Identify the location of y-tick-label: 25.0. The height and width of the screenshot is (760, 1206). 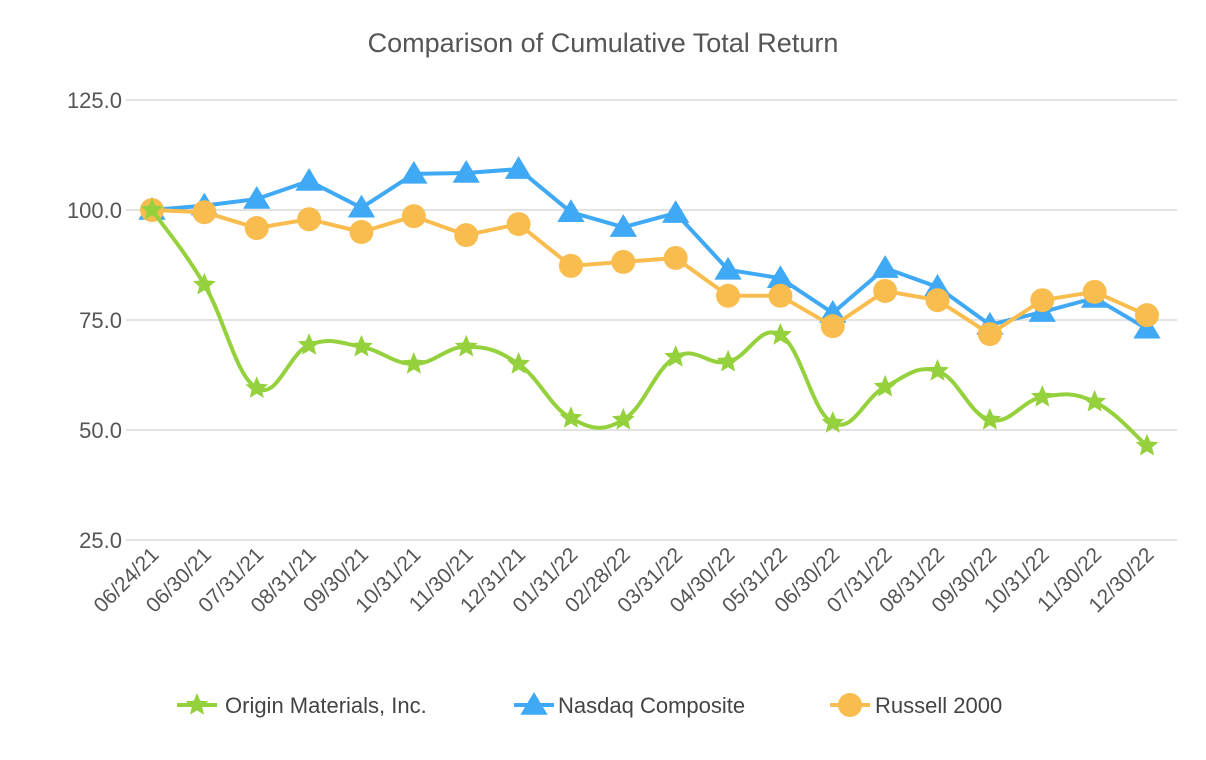
(100, 540).